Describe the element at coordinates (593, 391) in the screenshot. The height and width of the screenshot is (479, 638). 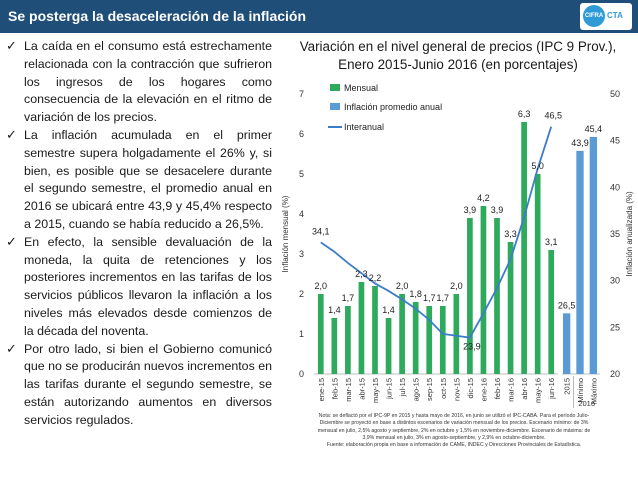
I see `annual-x-tick-label: Máximo` at that location.